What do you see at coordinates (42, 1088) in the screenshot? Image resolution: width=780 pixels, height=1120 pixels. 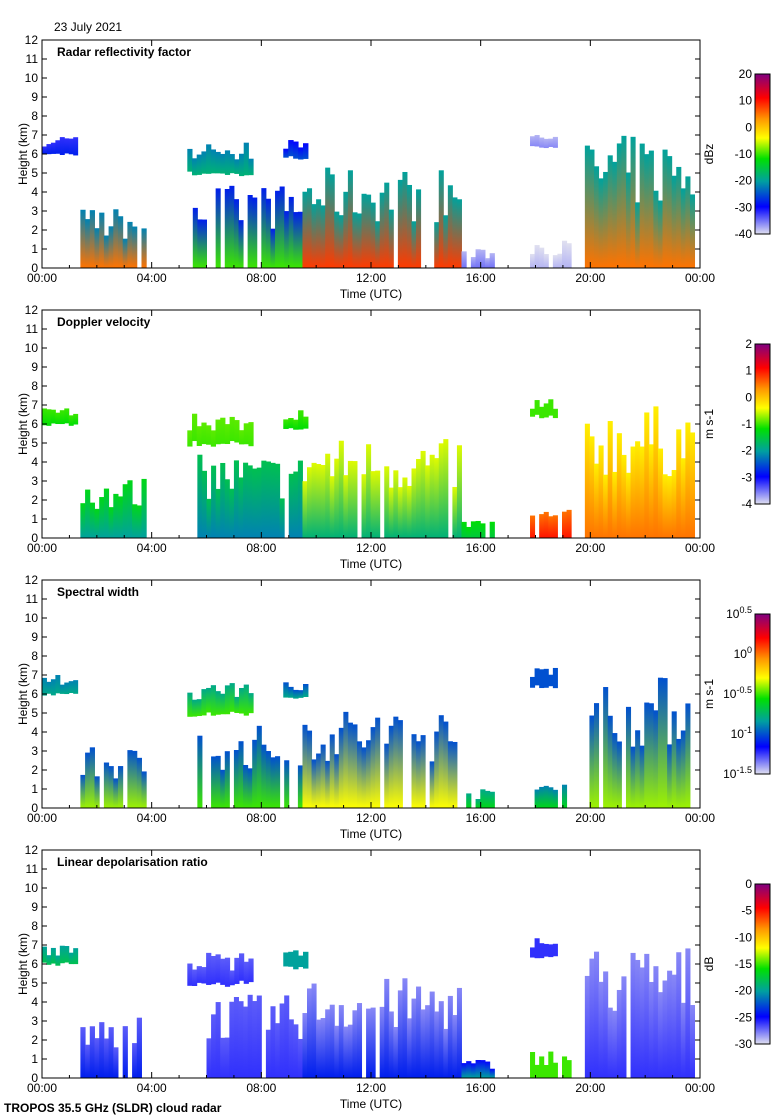 I see `x-tick-label: 00:00` at bounding box center [42, 1088].